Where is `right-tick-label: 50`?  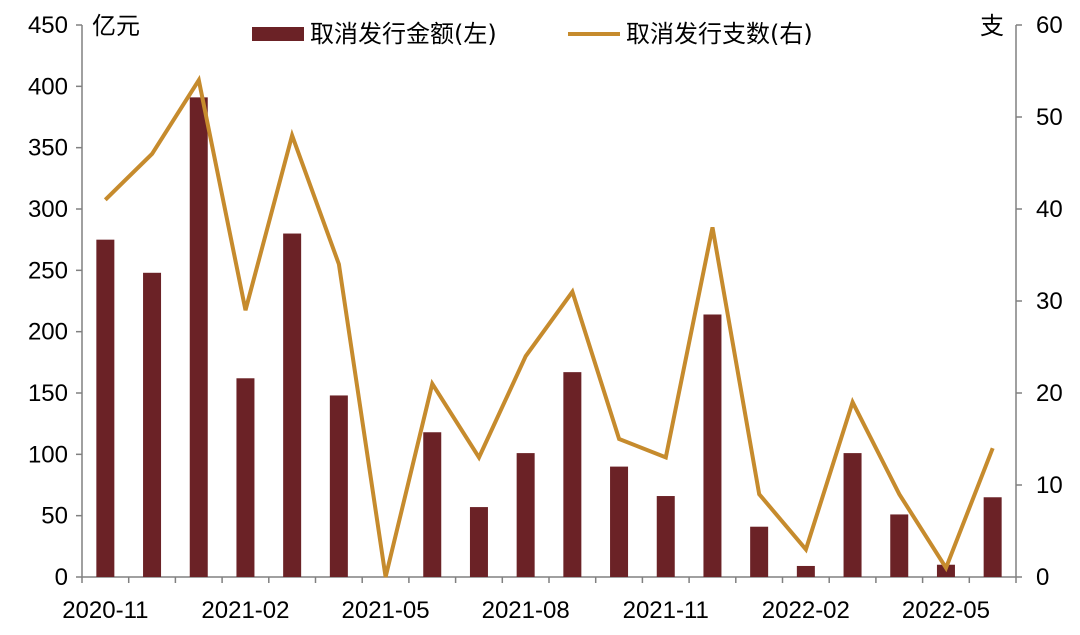
right-tick-label: 50 is located at coordinates (1049, 117).